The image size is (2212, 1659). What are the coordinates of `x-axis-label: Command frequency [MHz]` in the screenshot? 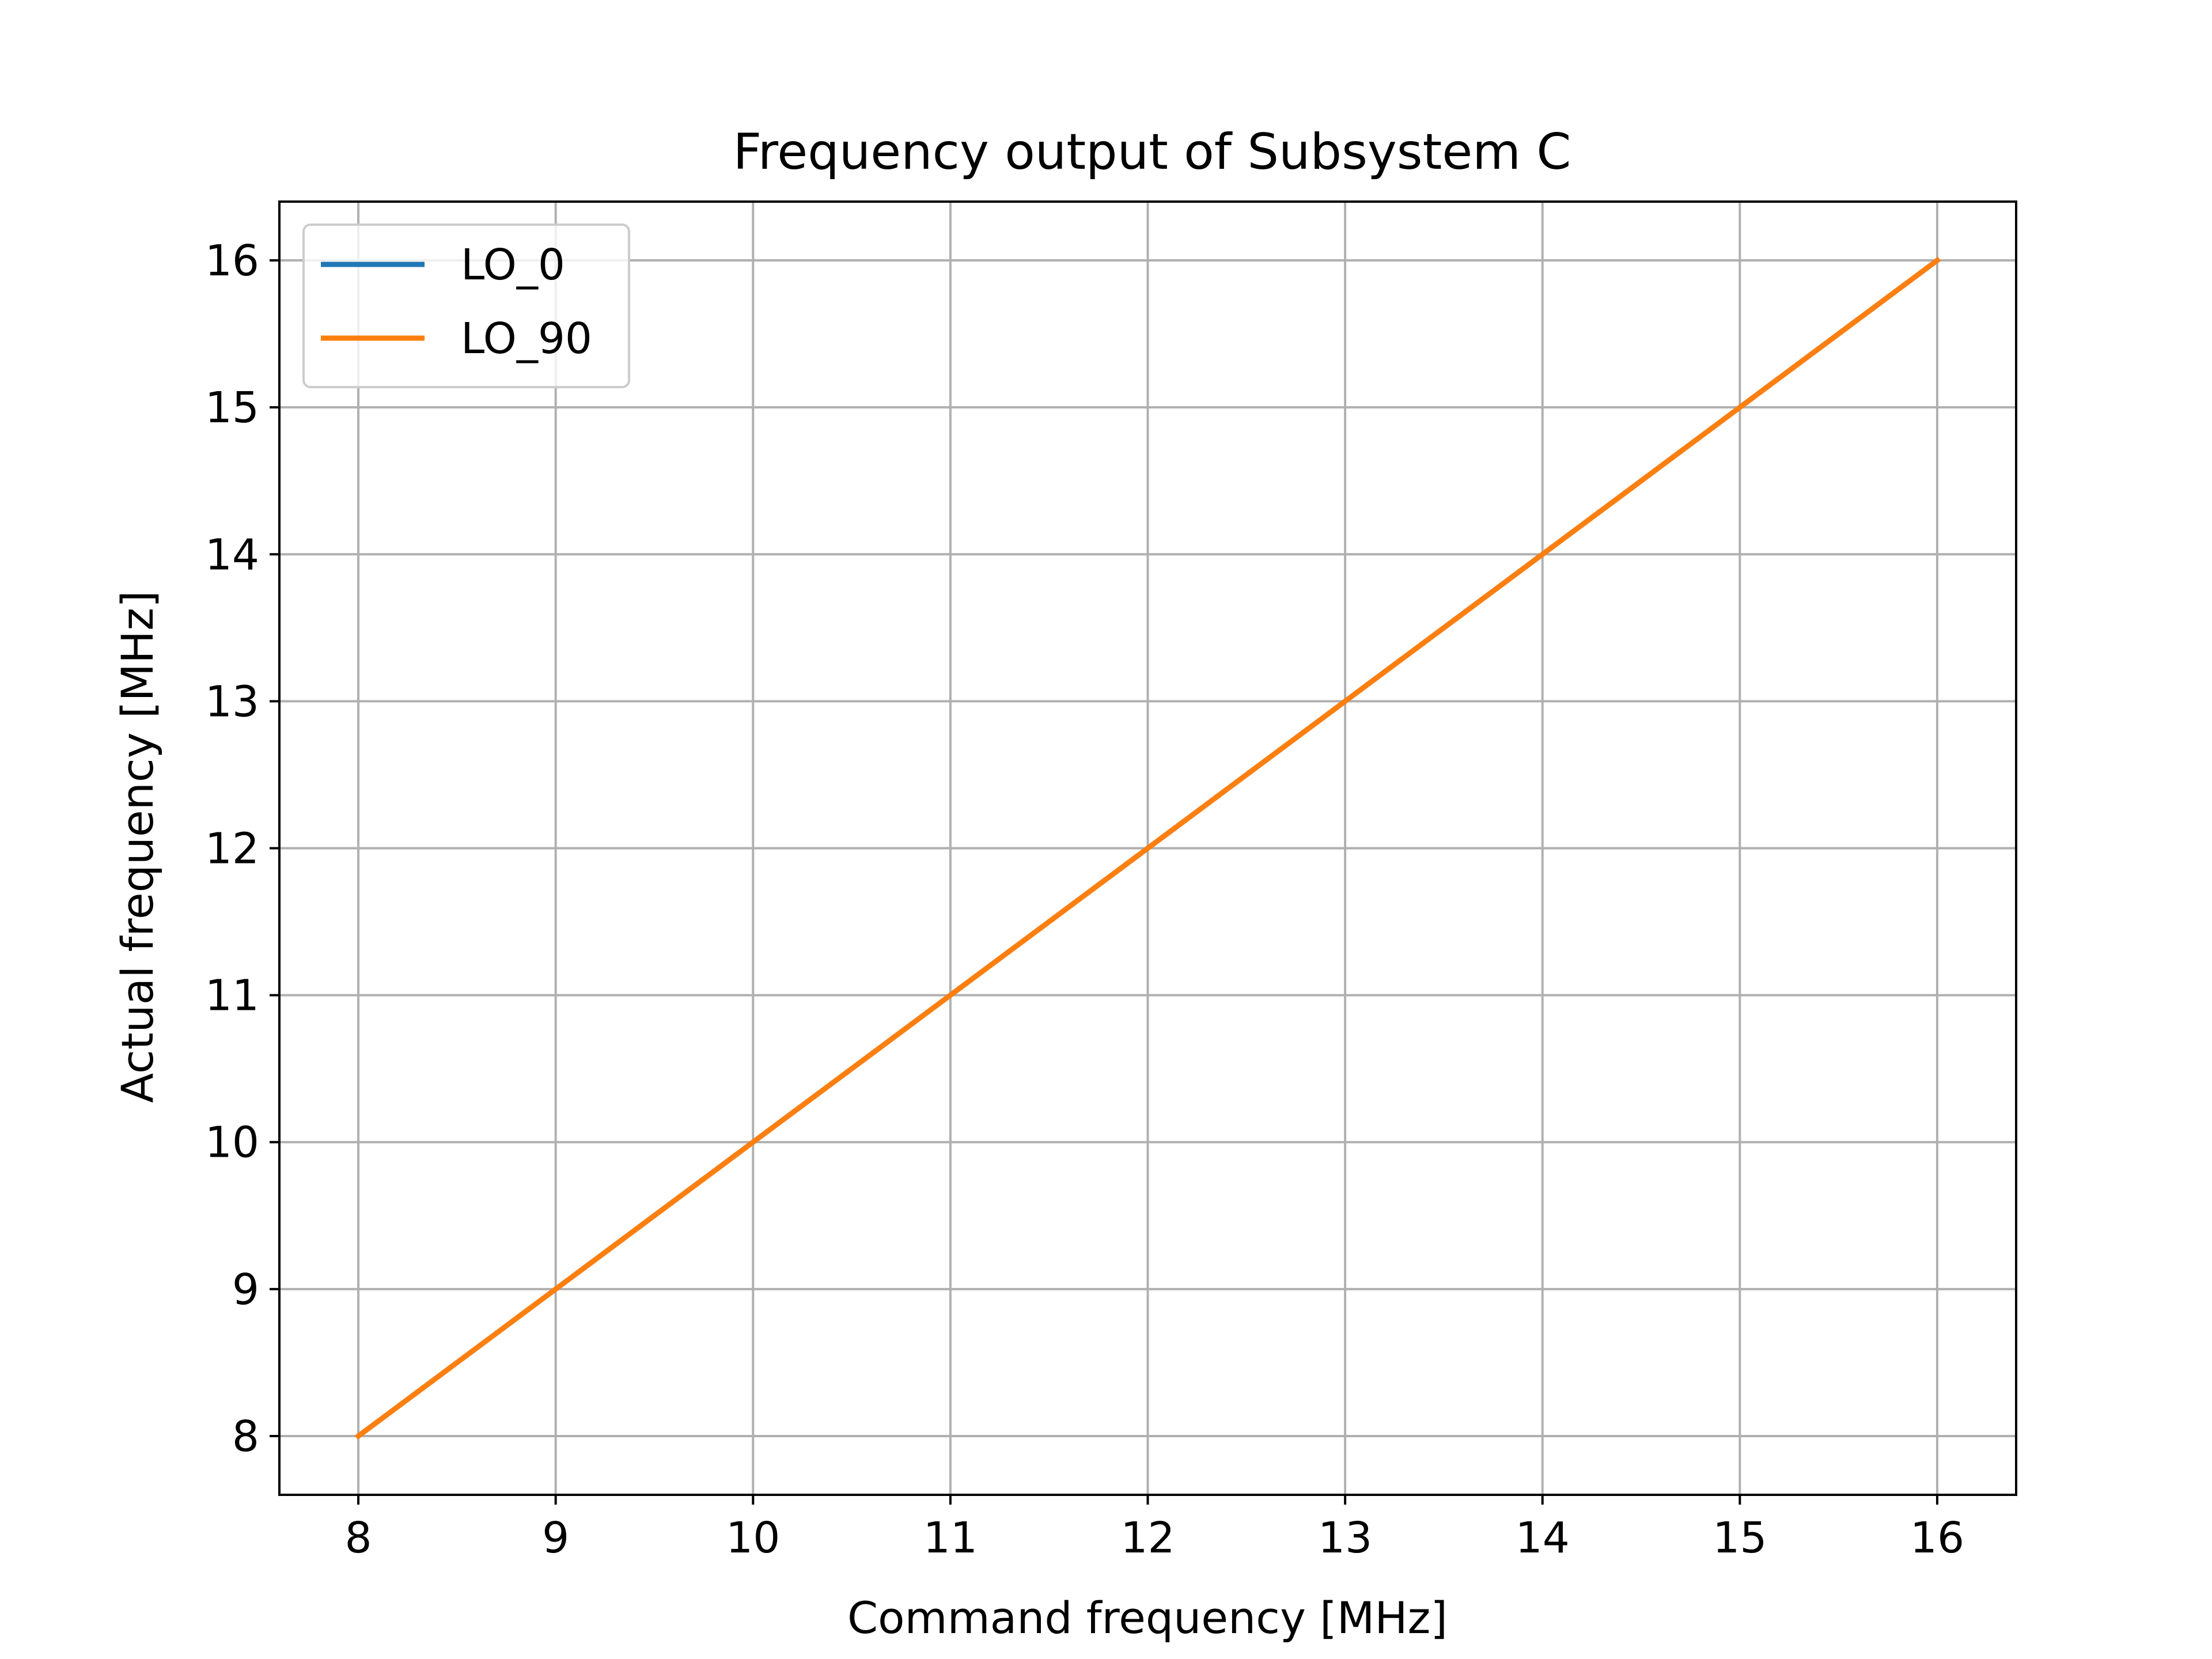 It's located at (1147, 1617).